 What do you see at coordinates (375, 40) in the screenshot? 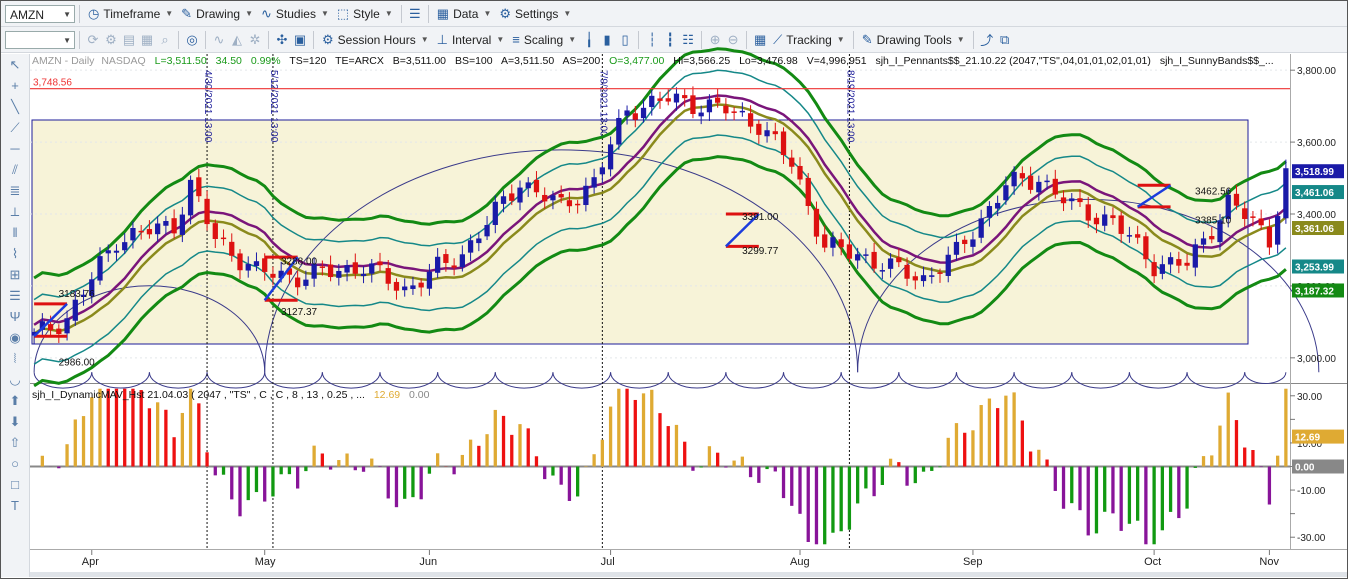
I see `session-hours-button: ⚙ Session Hours ▼` at bounding box center [375, 40].